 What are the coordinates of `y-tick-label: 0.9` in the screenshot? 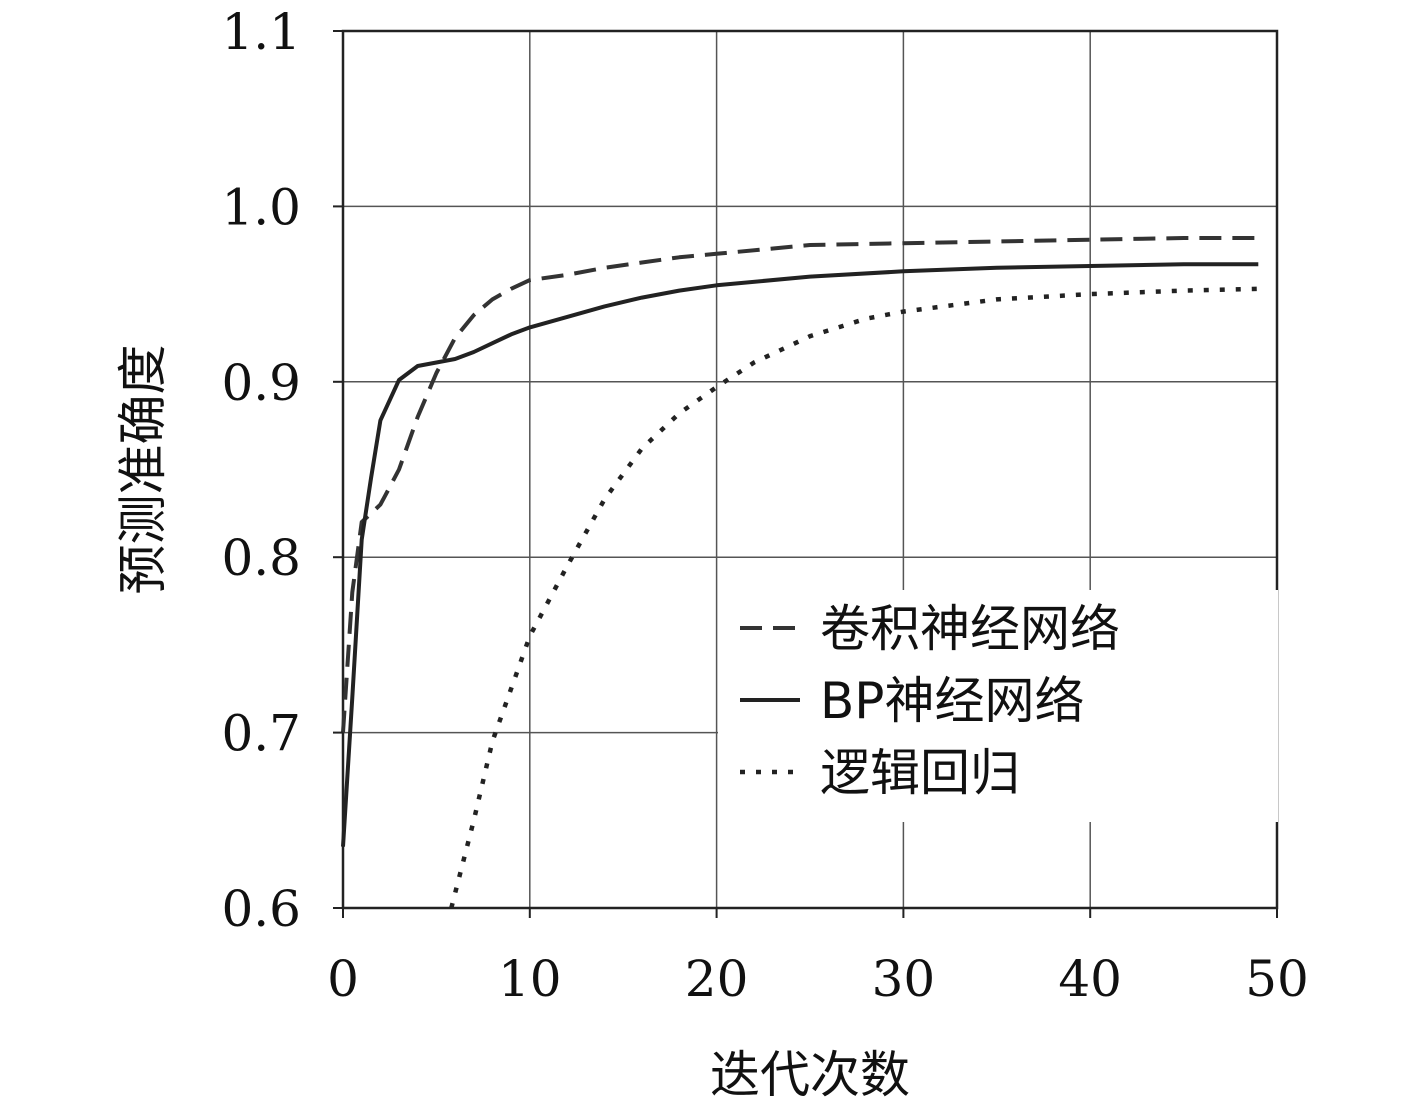 It's located at (261, 383).